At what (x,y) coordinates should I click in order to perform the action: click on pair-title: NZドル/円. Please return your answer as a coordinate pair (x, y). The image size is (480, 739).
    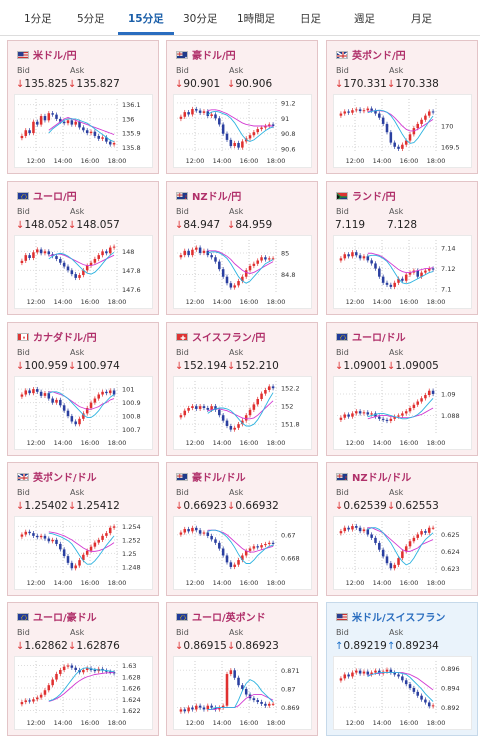
    Looking at the image, I should click on (208, 195).